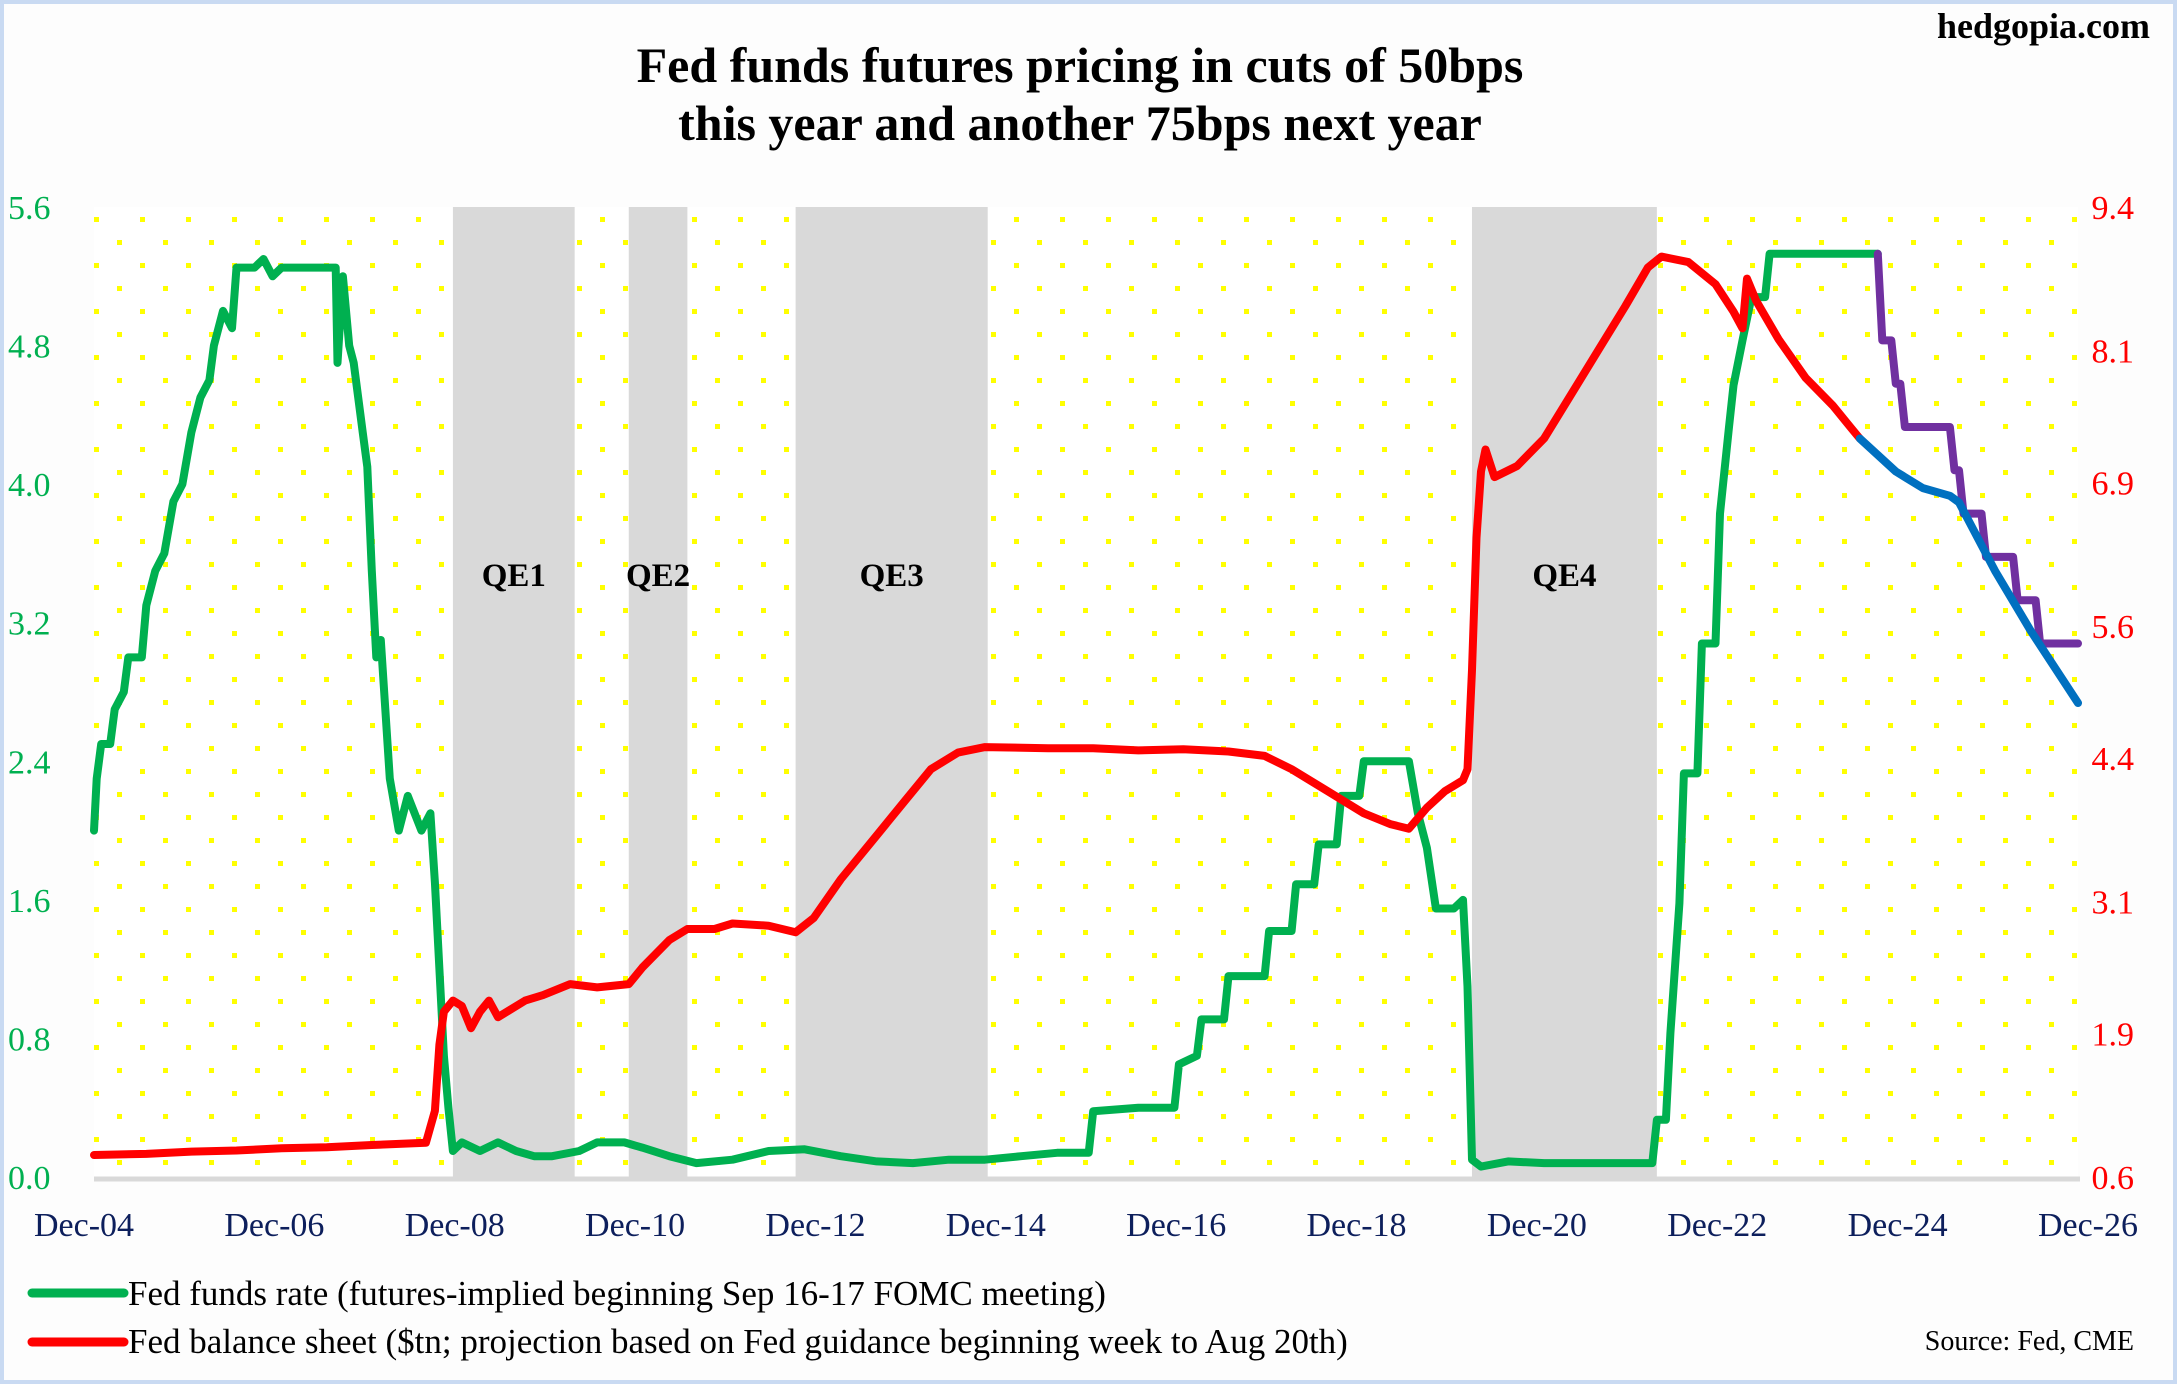  I want to click on shaded-region-qe3, so click(891, 692).